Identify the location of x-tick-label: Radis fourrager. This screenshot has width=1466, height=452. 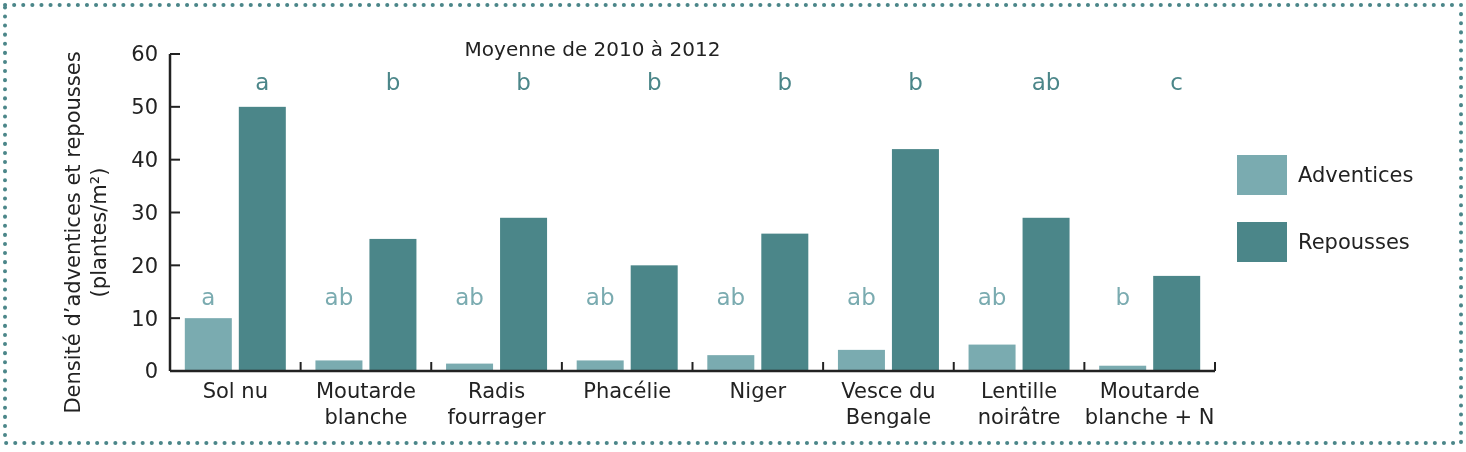
(497, 404).